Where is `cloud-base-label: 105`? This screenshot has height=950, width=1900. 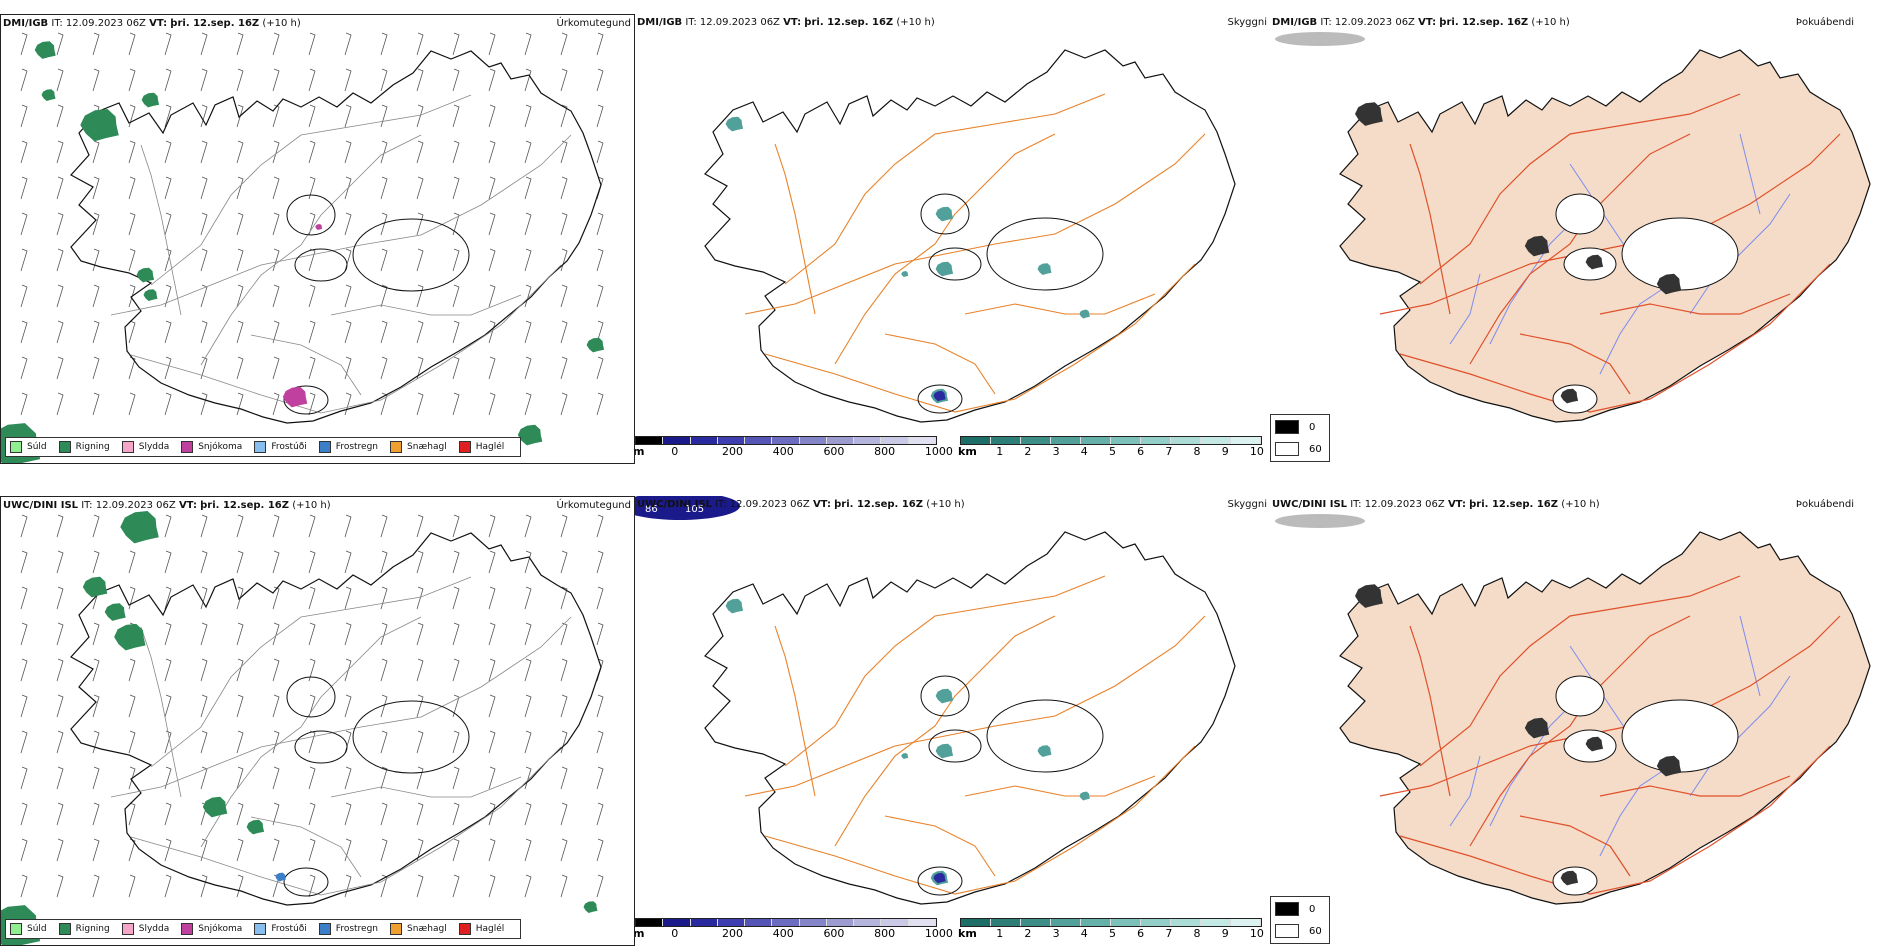
cloud-base-label: 105 is located at coordinates (694, 509).